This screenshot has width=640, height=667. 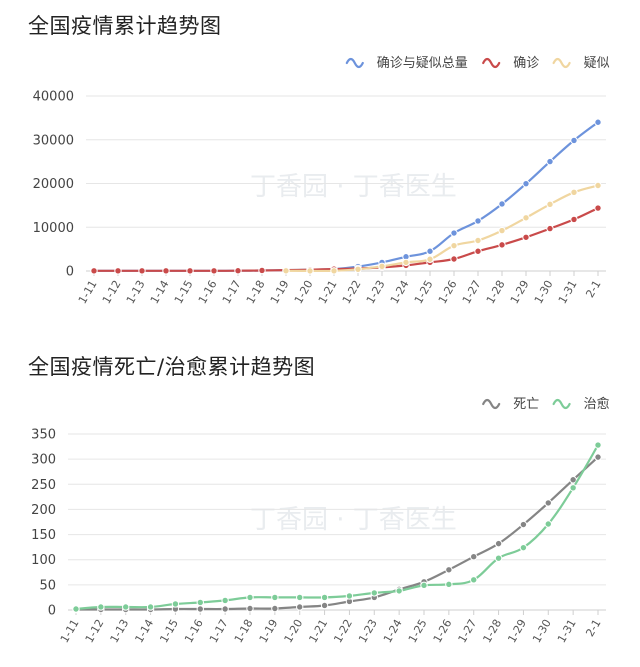 What do you see at coordinates (53, 97) in the screenshot?
I see `y-tick-label: 40000` at bounding box center [53, 97].